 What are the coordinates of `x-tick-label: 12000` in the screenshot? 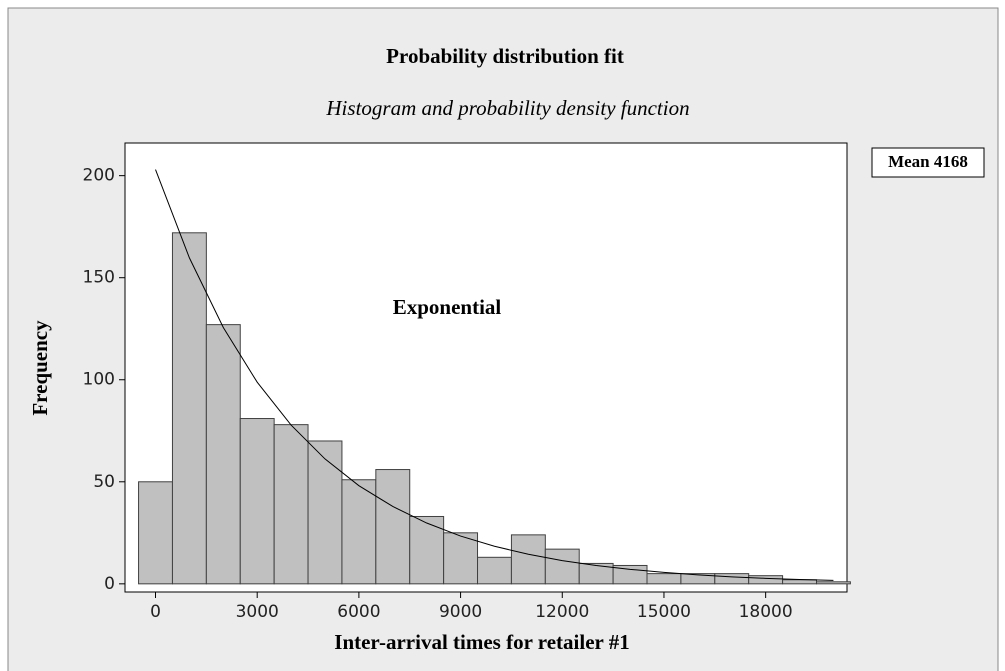 It's located at (562, 612).